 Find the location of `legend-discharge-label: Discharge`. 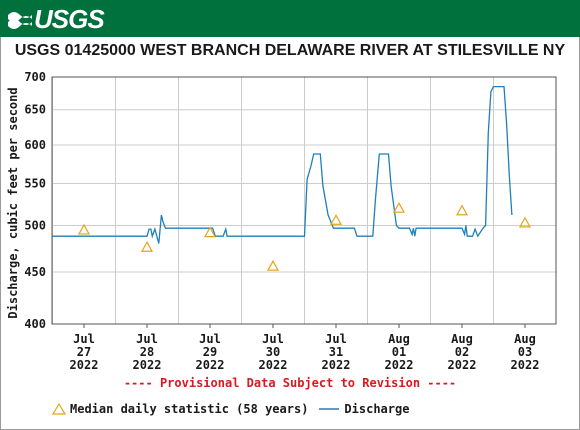

legend-discharge-label: Discharge is located at coordinates (377, 409).